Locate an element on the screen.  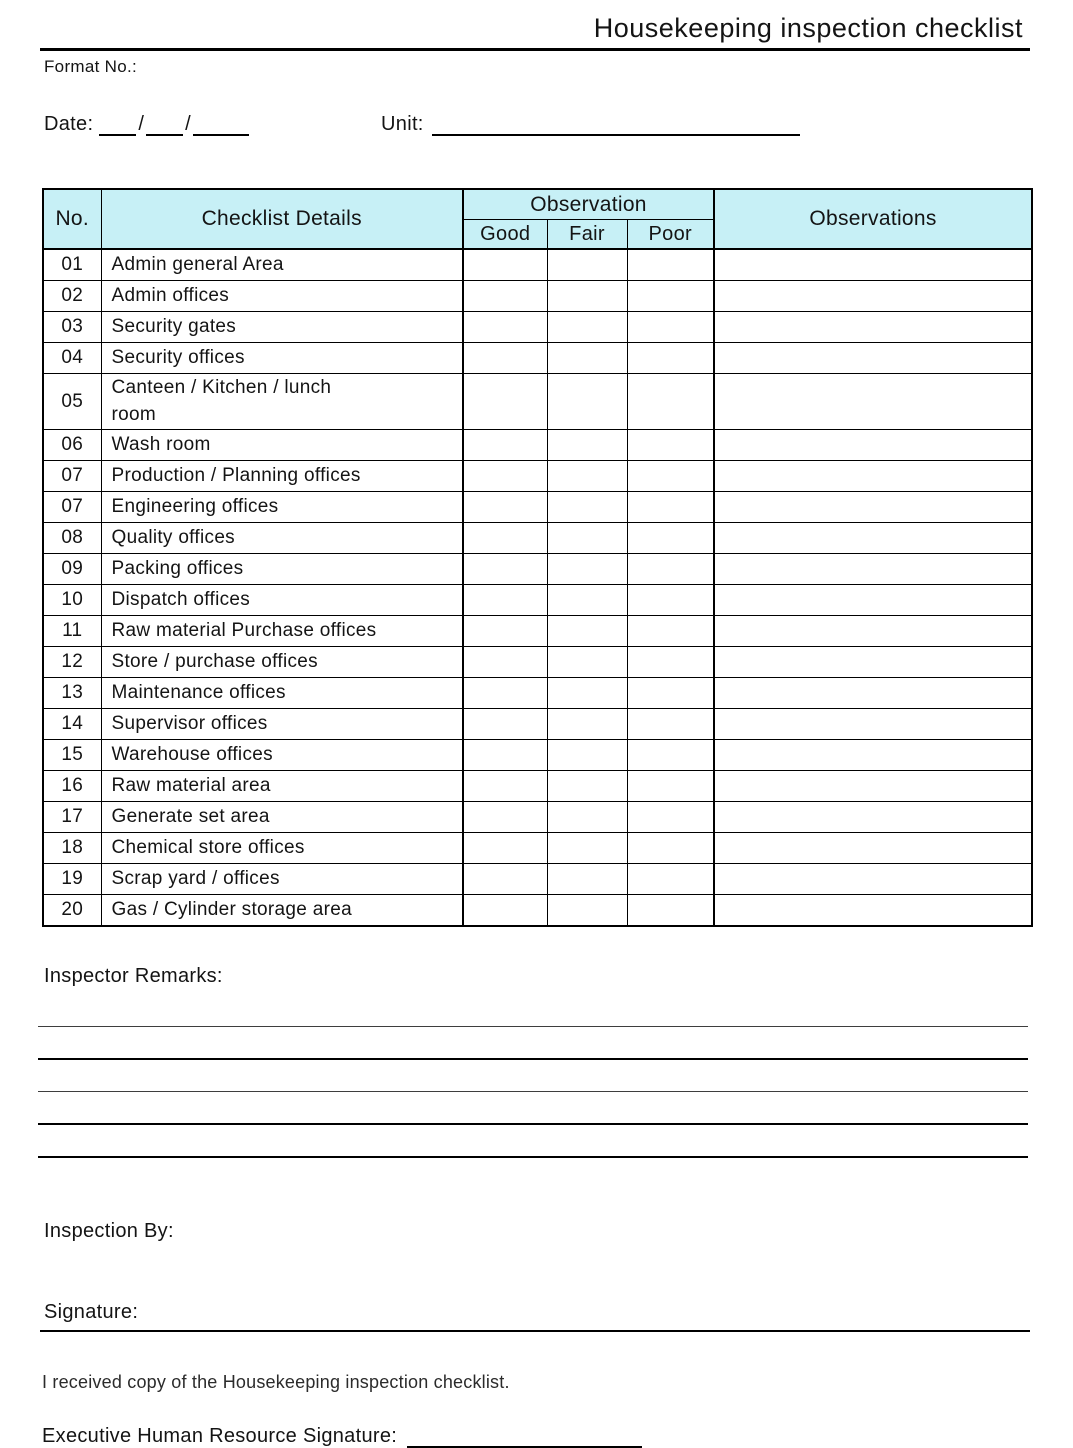
table-row: 05 Canteen / Kitchen / lunch room is located at coordinates (537, 401).